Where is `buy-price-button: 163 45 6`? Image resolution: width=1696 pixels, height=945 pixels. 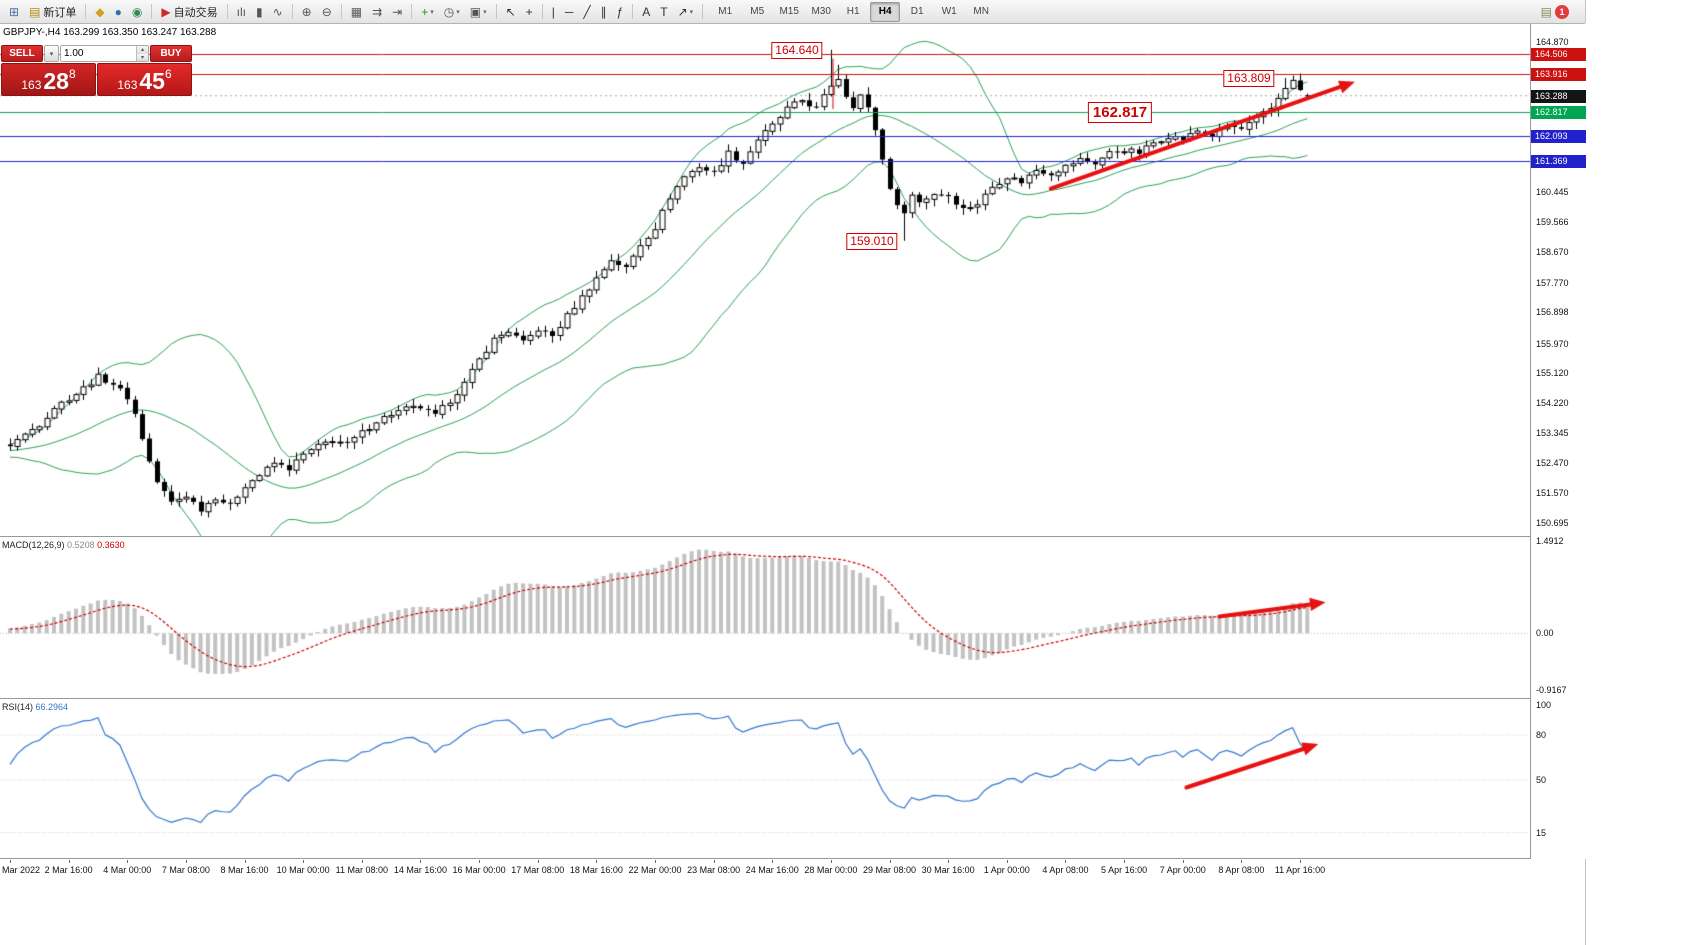
buy-price-button: 163 45 6 is located at coordinates (144, 79).